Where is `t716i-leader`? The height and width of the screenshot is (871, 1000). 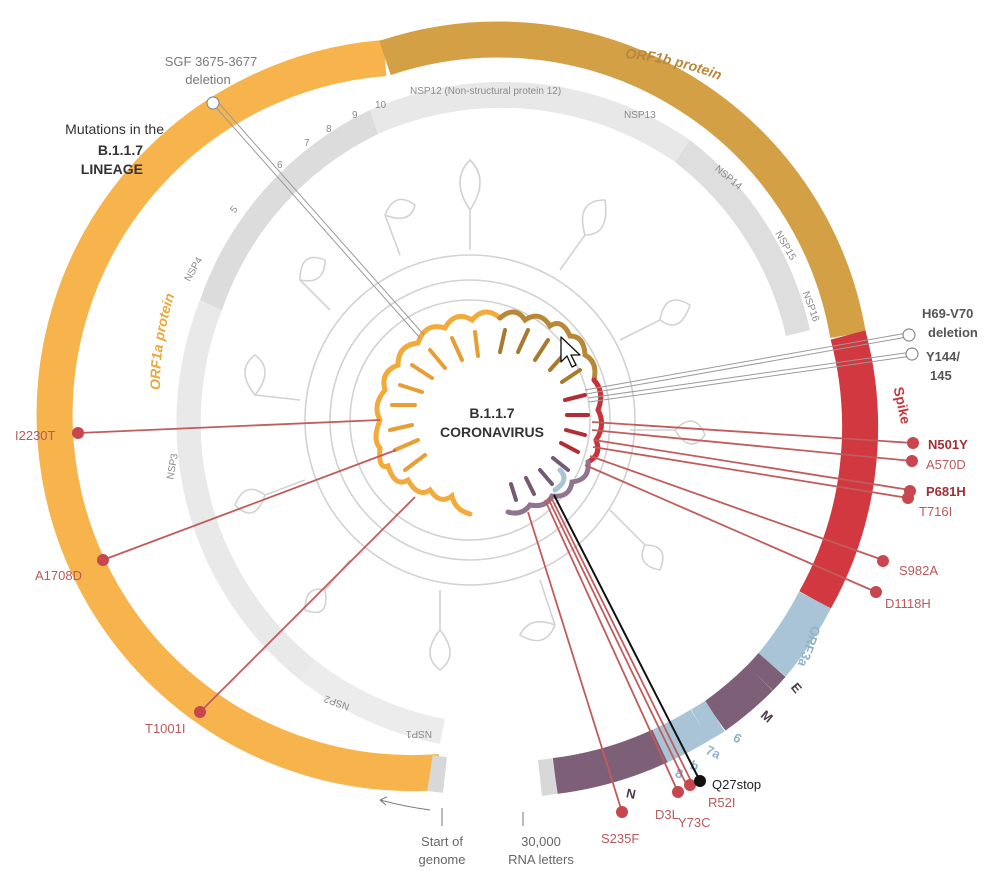
t716i-leader is located at coordinates (750, 472).